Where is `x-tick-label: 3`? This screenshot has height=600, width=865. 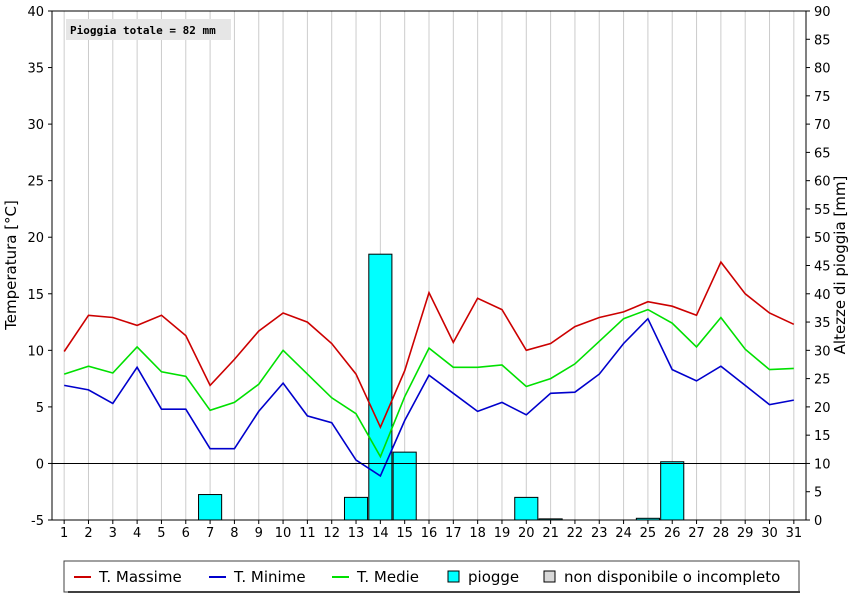 x-tick-label: 3 is located at coordinates (113, 533).